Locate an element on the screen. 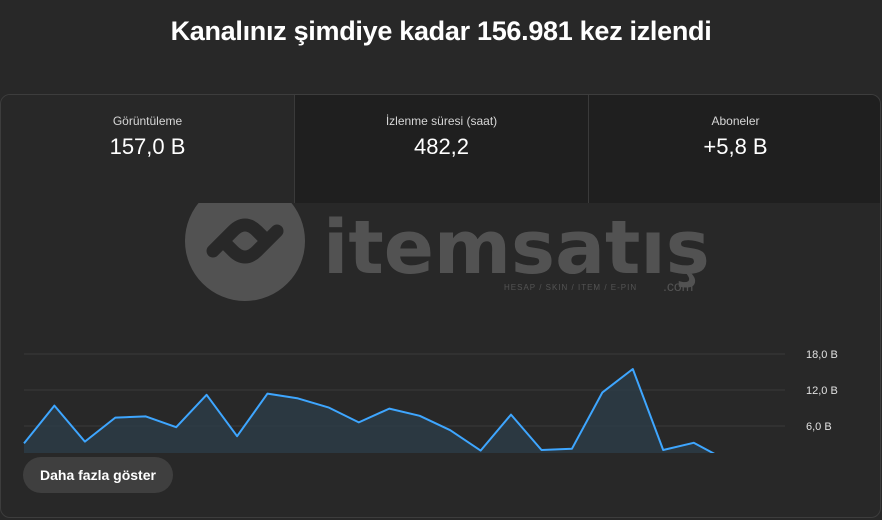 This screenshot has width=882, height=520. metric-label: Görüntüleme is located at coordinates (147, 121).